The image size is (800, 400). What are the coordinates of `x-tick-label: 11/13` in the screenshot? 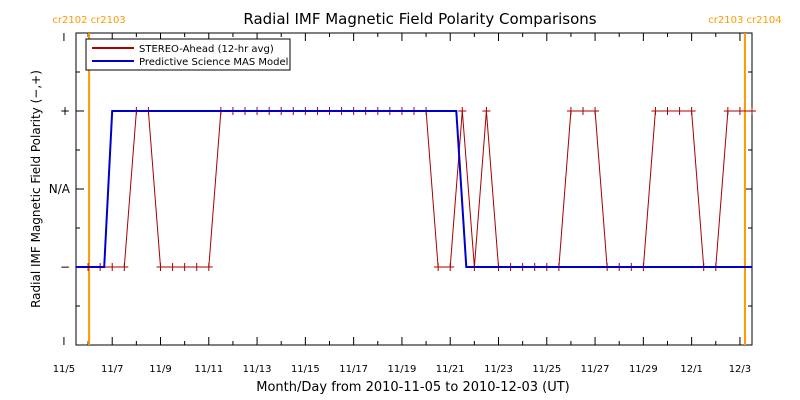 It's located at (257, 369).